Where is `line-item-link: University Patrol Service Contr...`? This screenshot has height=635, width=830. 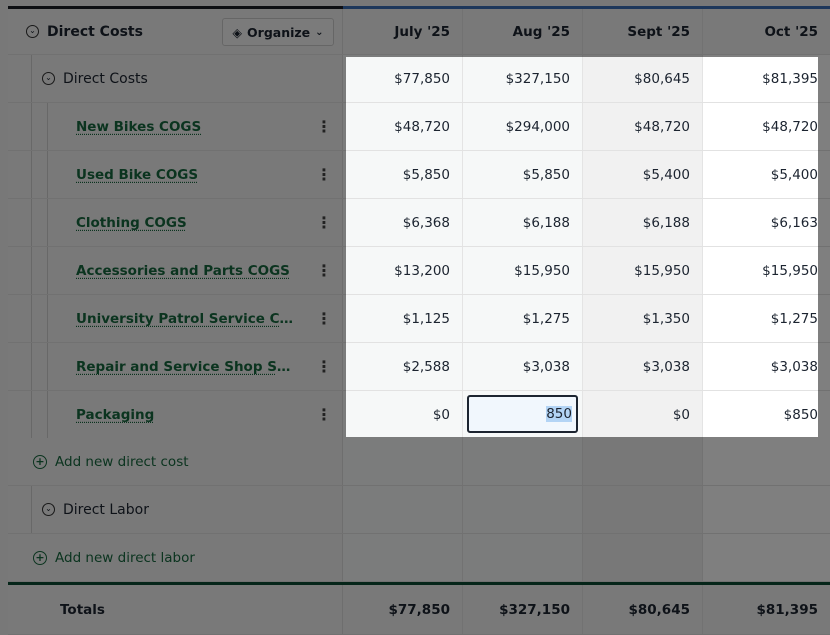 line-item-link: University Patrol Service Contr... is located at coordinates (186, 318).